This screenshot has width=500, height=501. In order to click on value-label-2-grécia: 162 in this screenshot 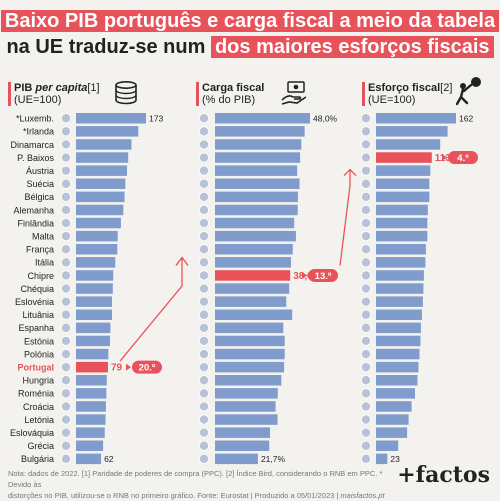, I will do `click(466, 119)`.